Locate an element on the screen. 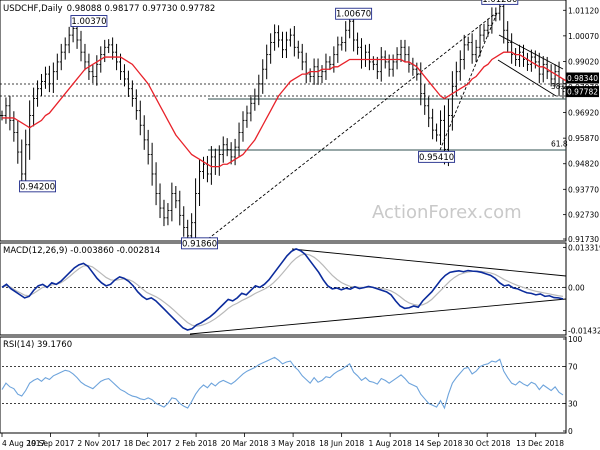 This screenshot has height=450, width=600. price-y-tick-label: 0.95870 is located at coordinates (583, 138).